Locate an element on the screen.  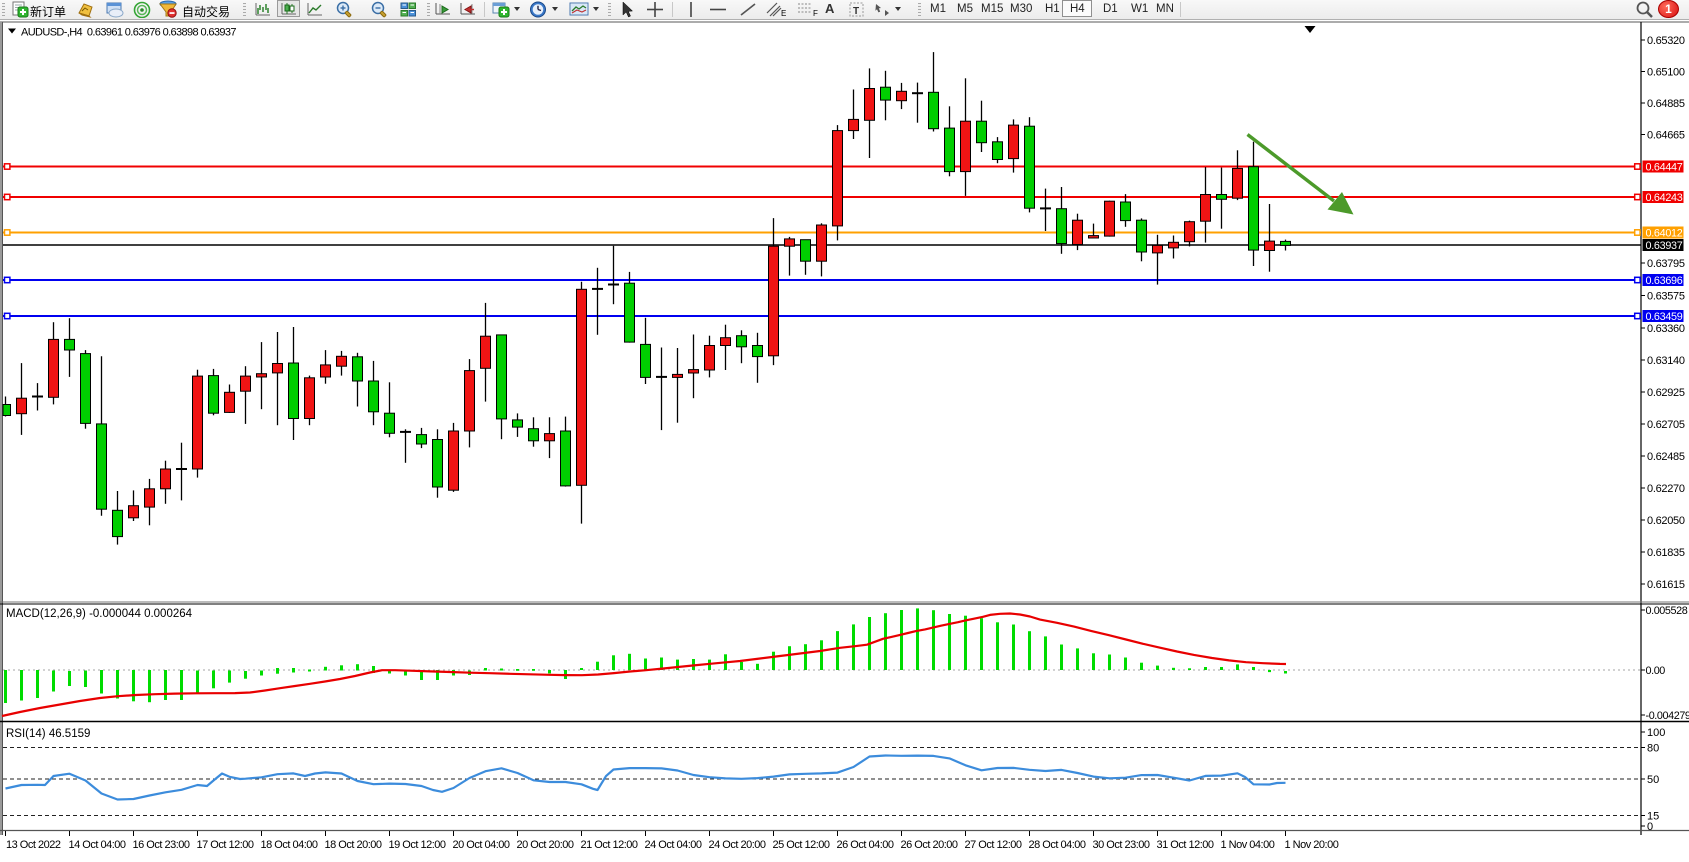
svg-text: 0.64012 is located at coordinates (1664, 234).